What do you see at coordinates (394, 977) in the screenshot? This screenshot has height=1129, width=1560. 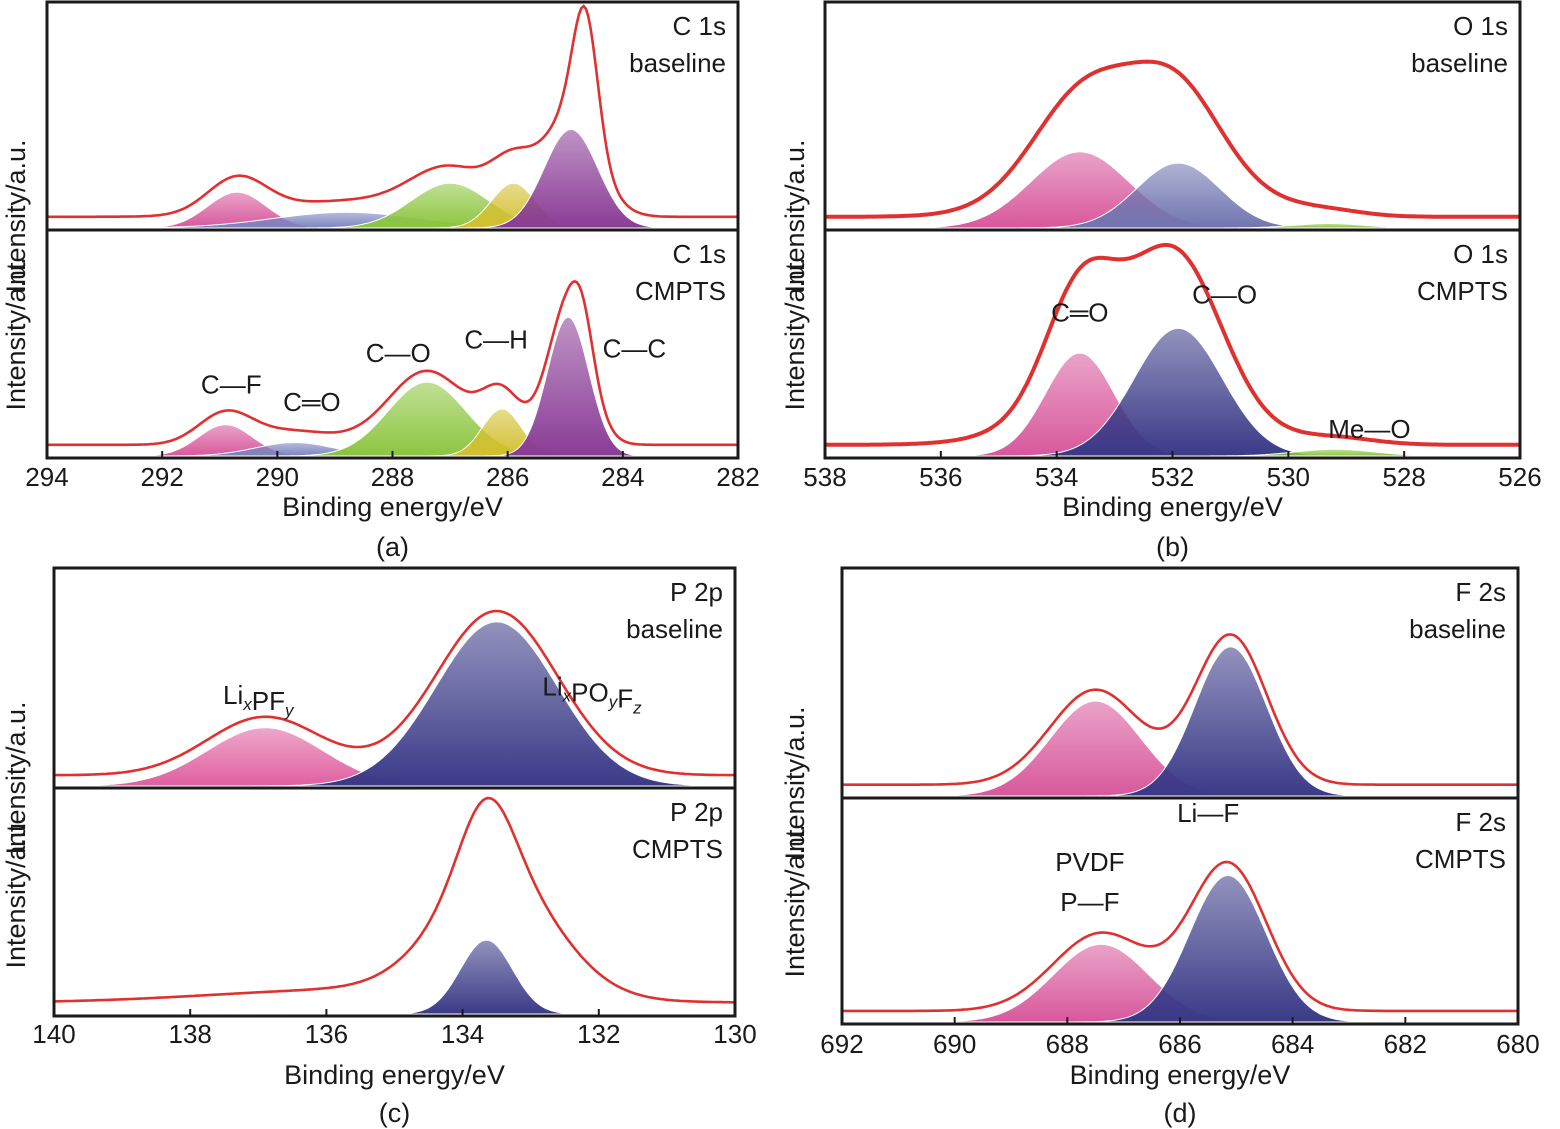 I see `component-peak-133.65` at bounding box center [394, 977].